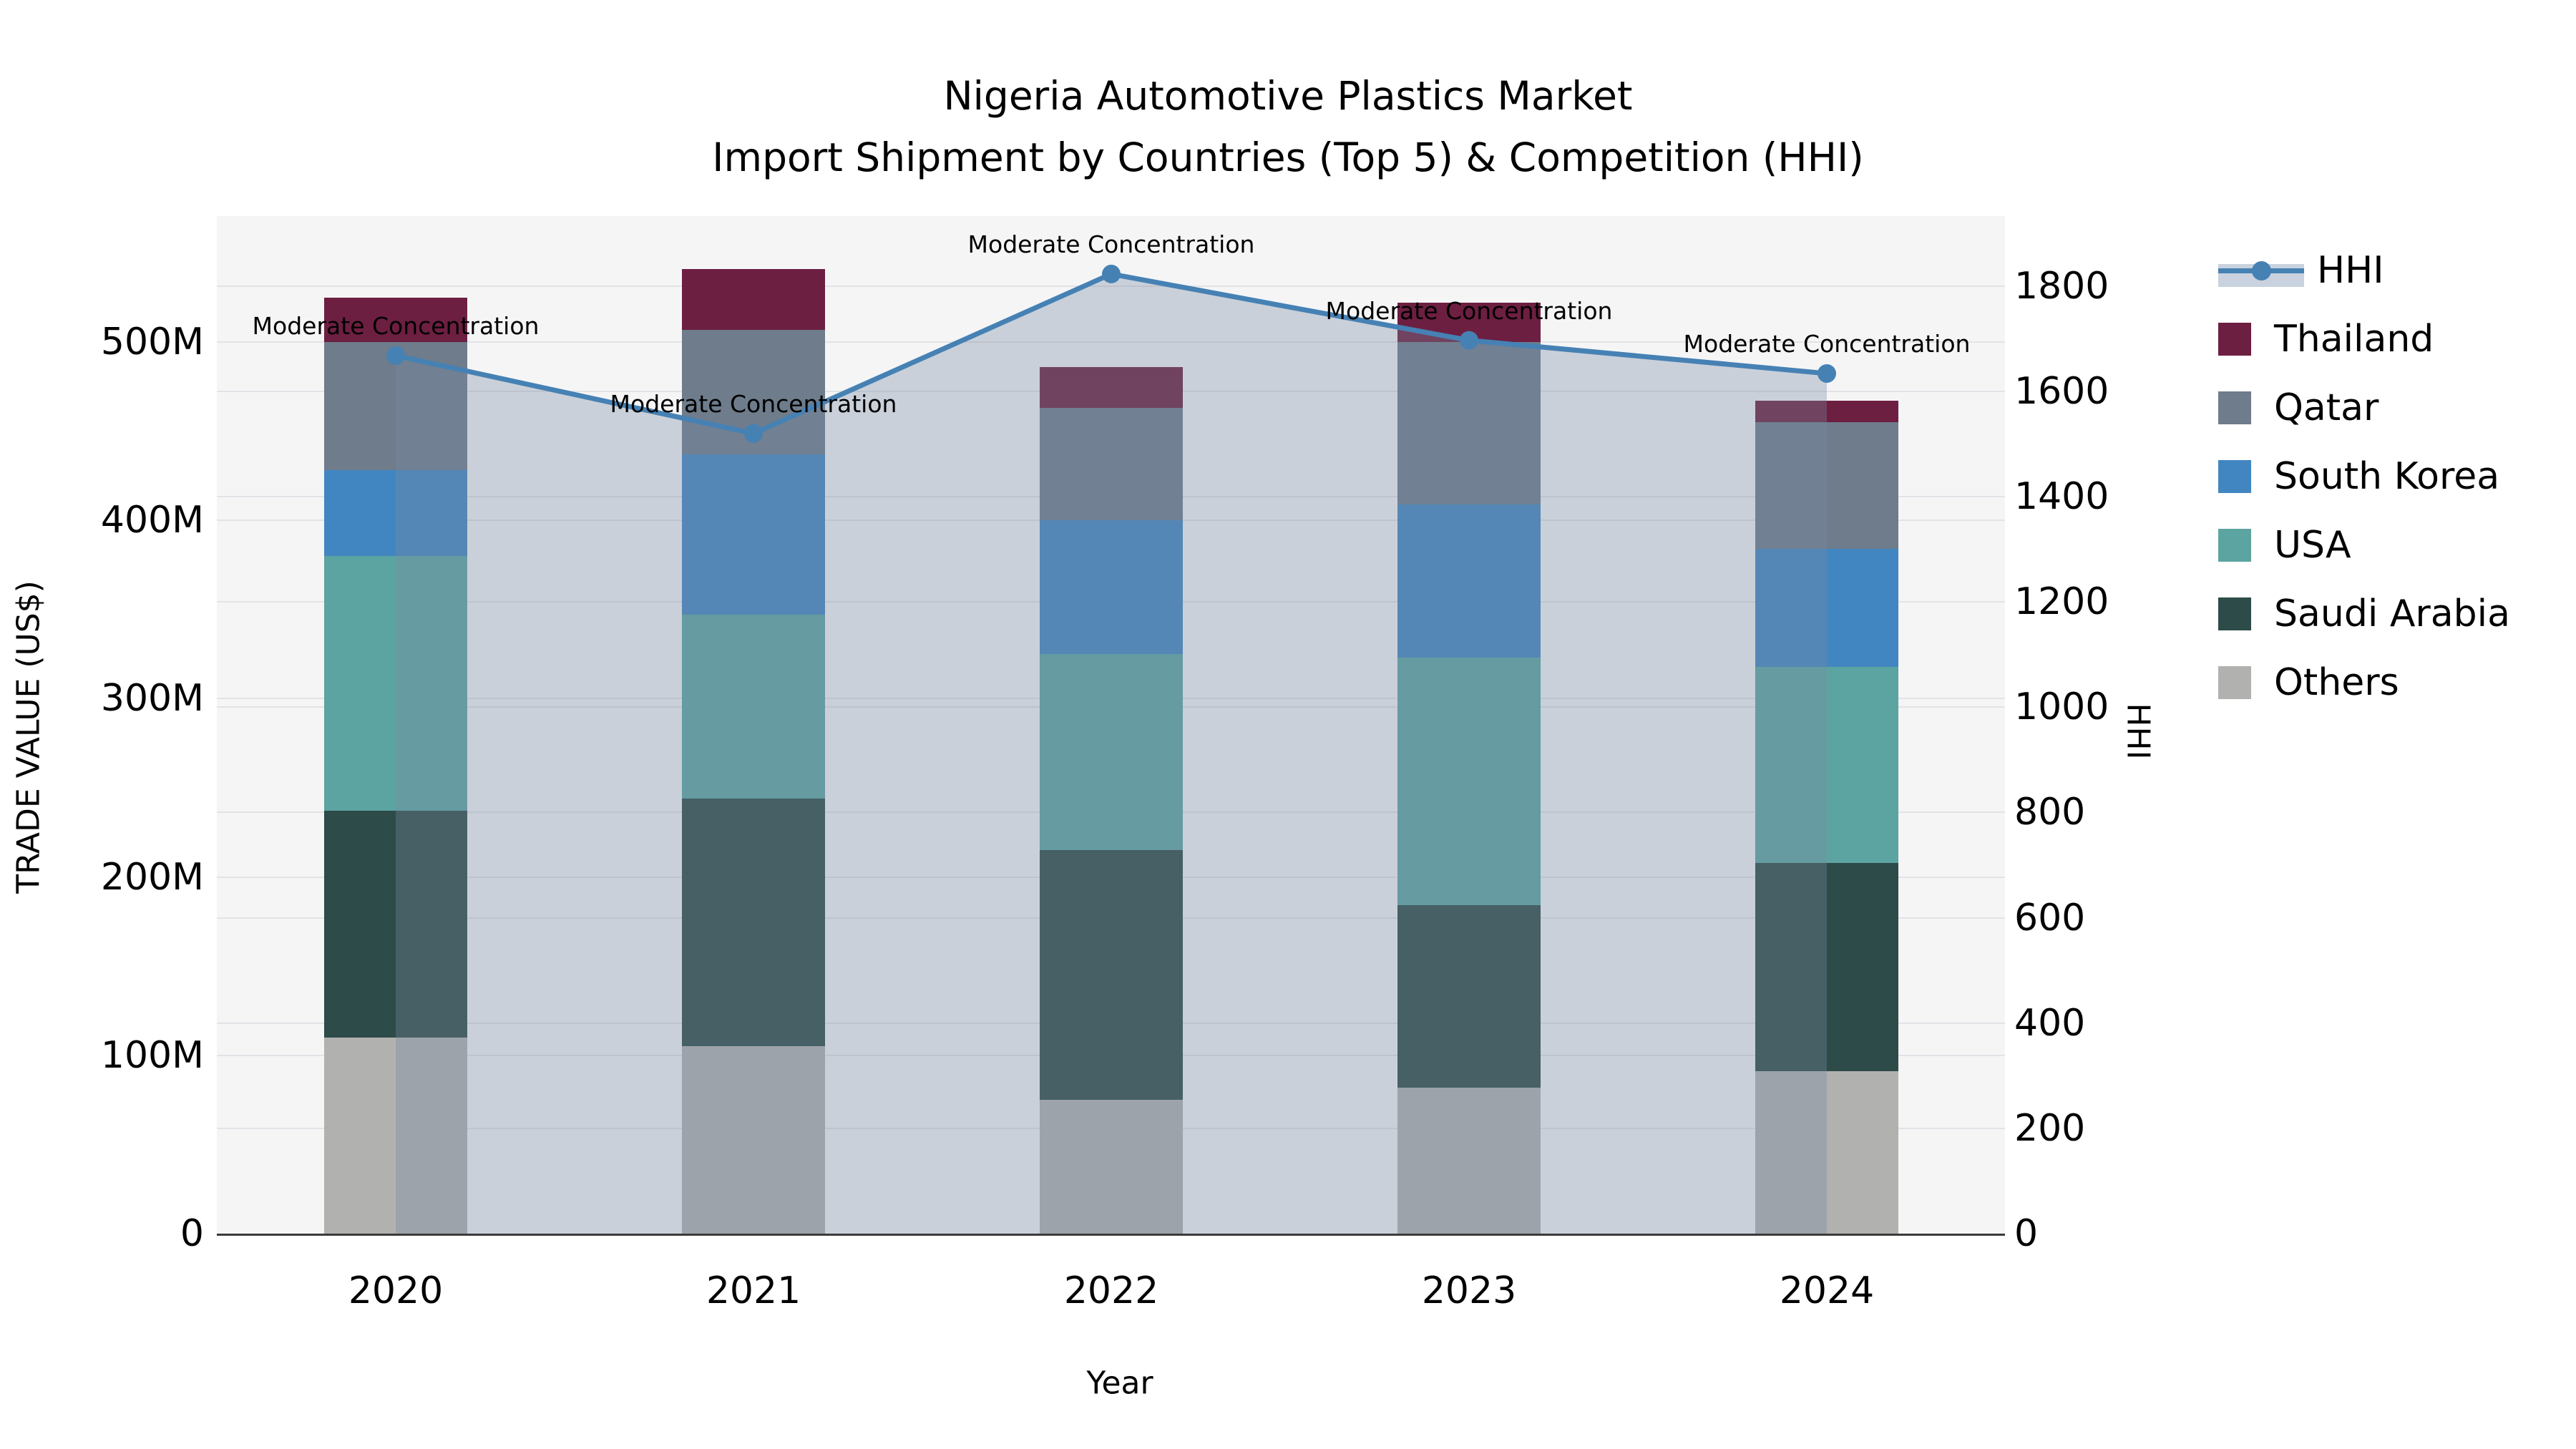 The width and height of the screenshot is (2576, 1449). Describe the element at coordinates (2234, 407) in the screenshot. I see `legend-swatch-qatar` at that location.